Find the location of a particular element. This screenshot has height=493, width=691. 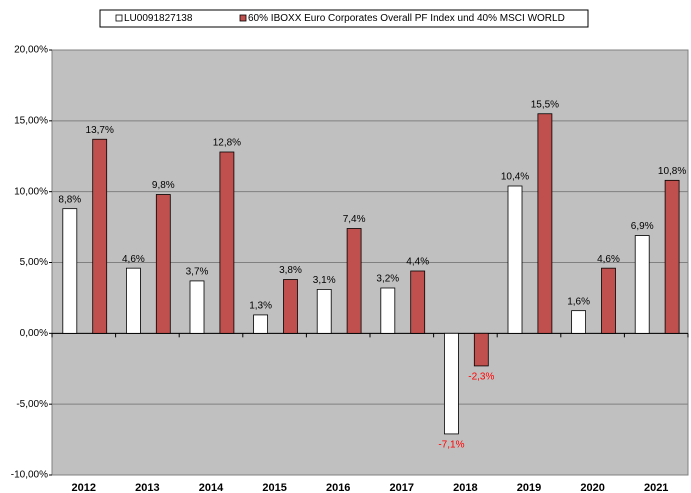

x-tick-label: 2016 is located at coordinates (338, 487).